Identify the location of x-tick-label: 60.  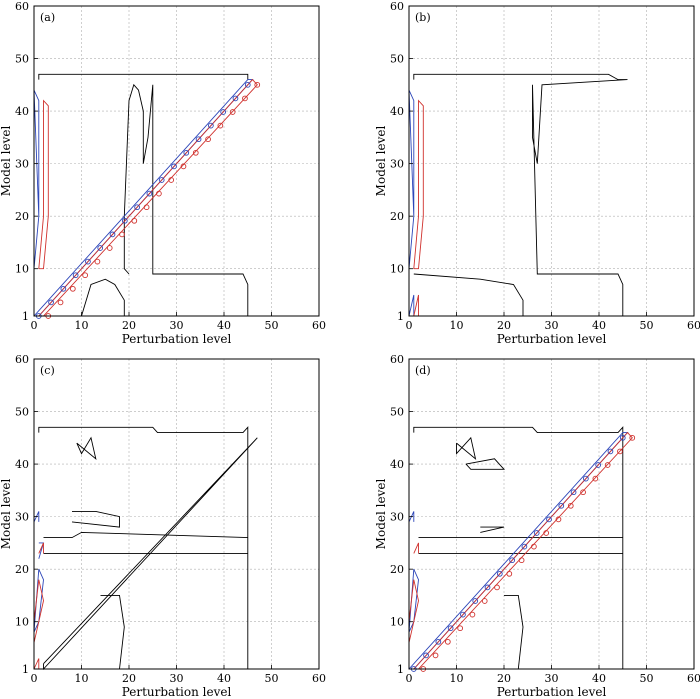
(693, 325).